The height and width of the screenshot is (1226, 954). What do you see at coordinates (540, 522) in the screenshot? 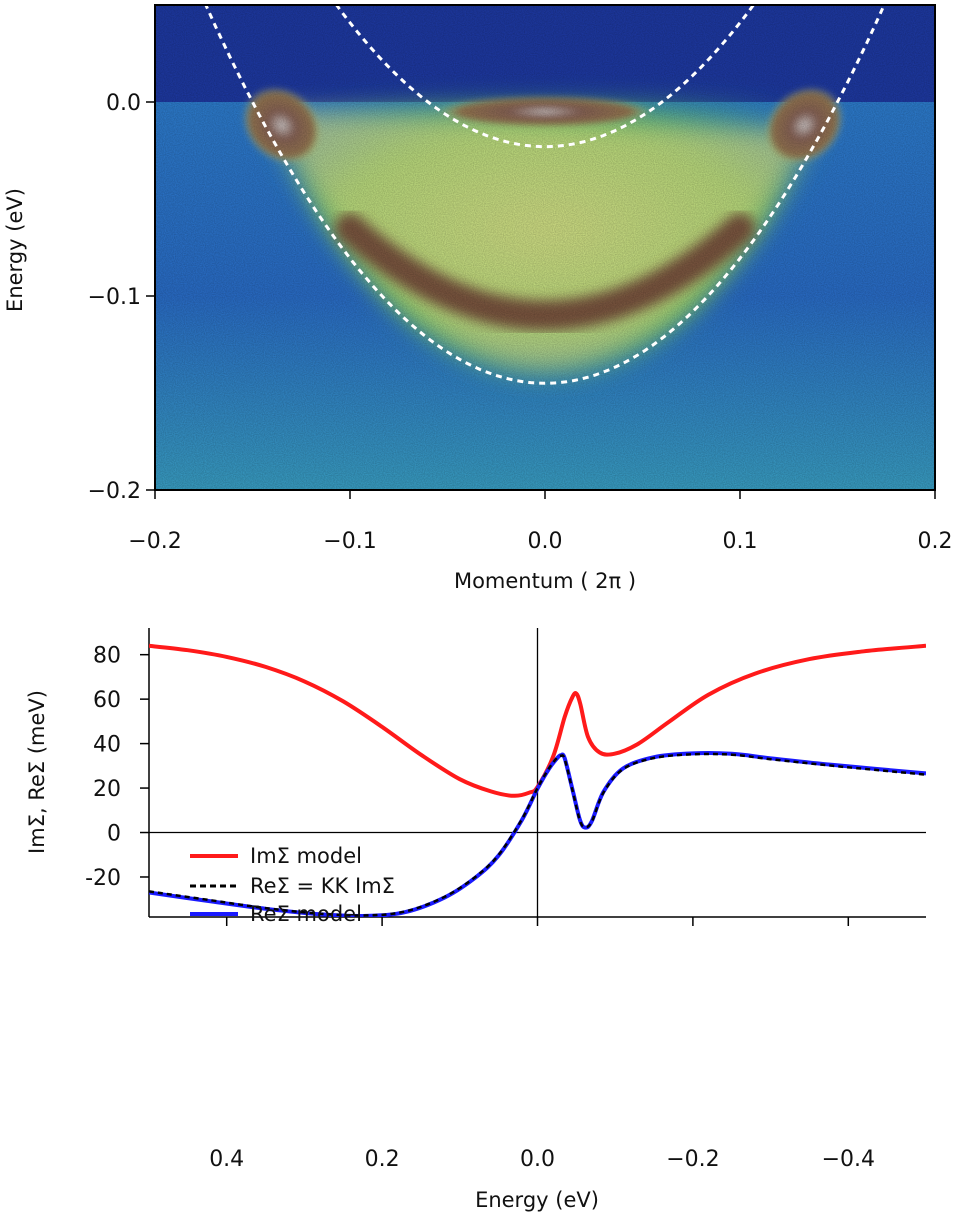
I see `heatmap-x-axis: −0.2 −0.1 0.0 0.1 0.2` at bounding box center [540, 522].